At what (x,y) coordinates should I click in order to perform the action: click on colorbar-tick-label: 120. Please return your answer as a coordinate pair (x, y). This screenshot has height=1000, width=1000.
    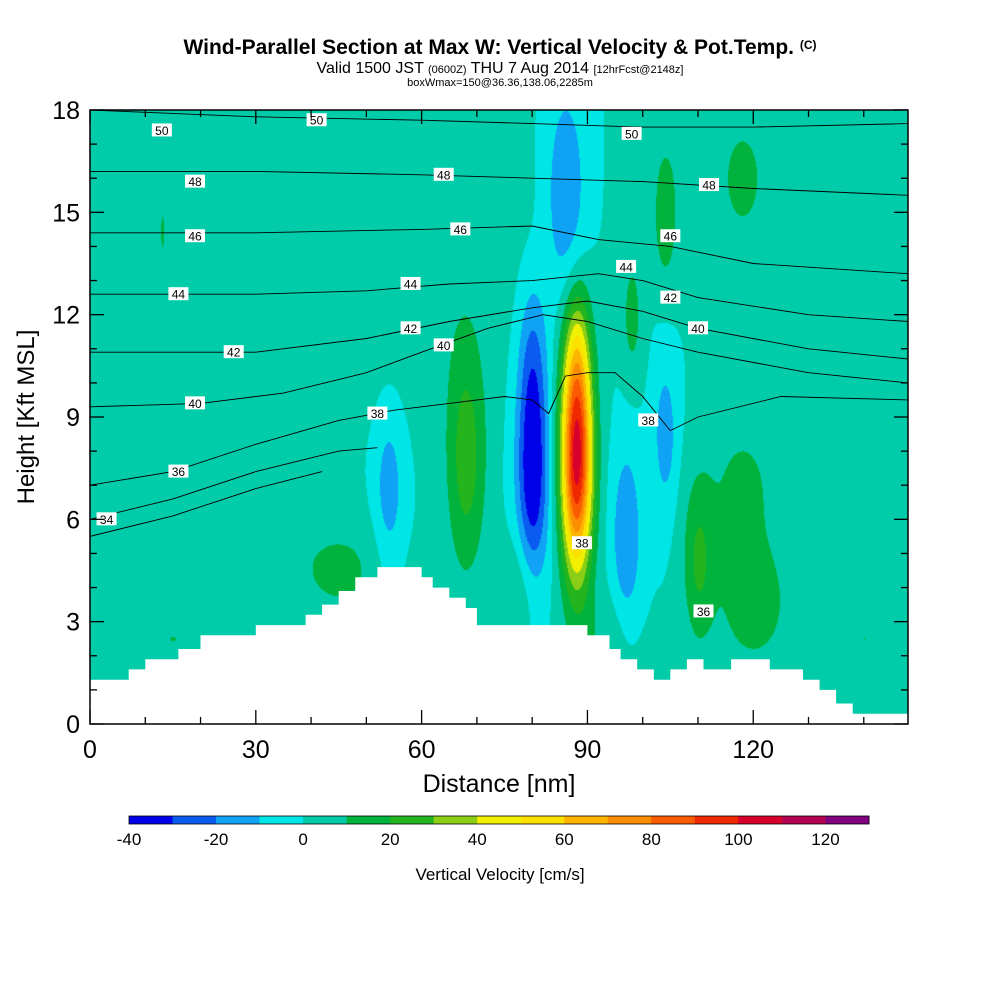
    Looking at the image, I should click on (825, 839).